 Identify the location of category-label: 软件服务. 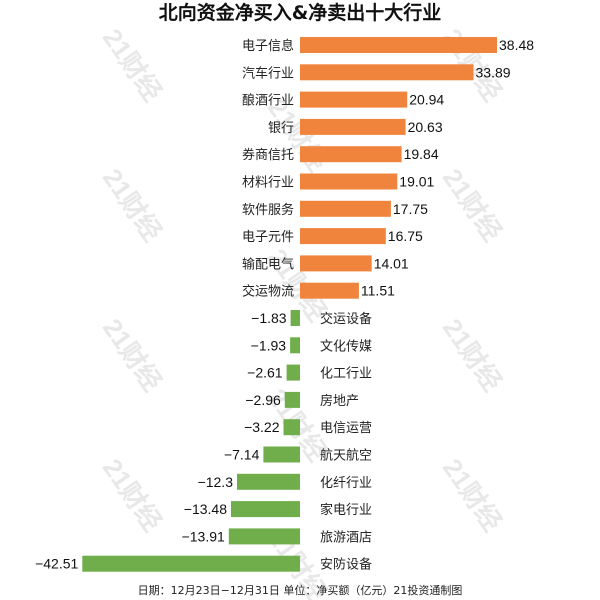
(268, 210).